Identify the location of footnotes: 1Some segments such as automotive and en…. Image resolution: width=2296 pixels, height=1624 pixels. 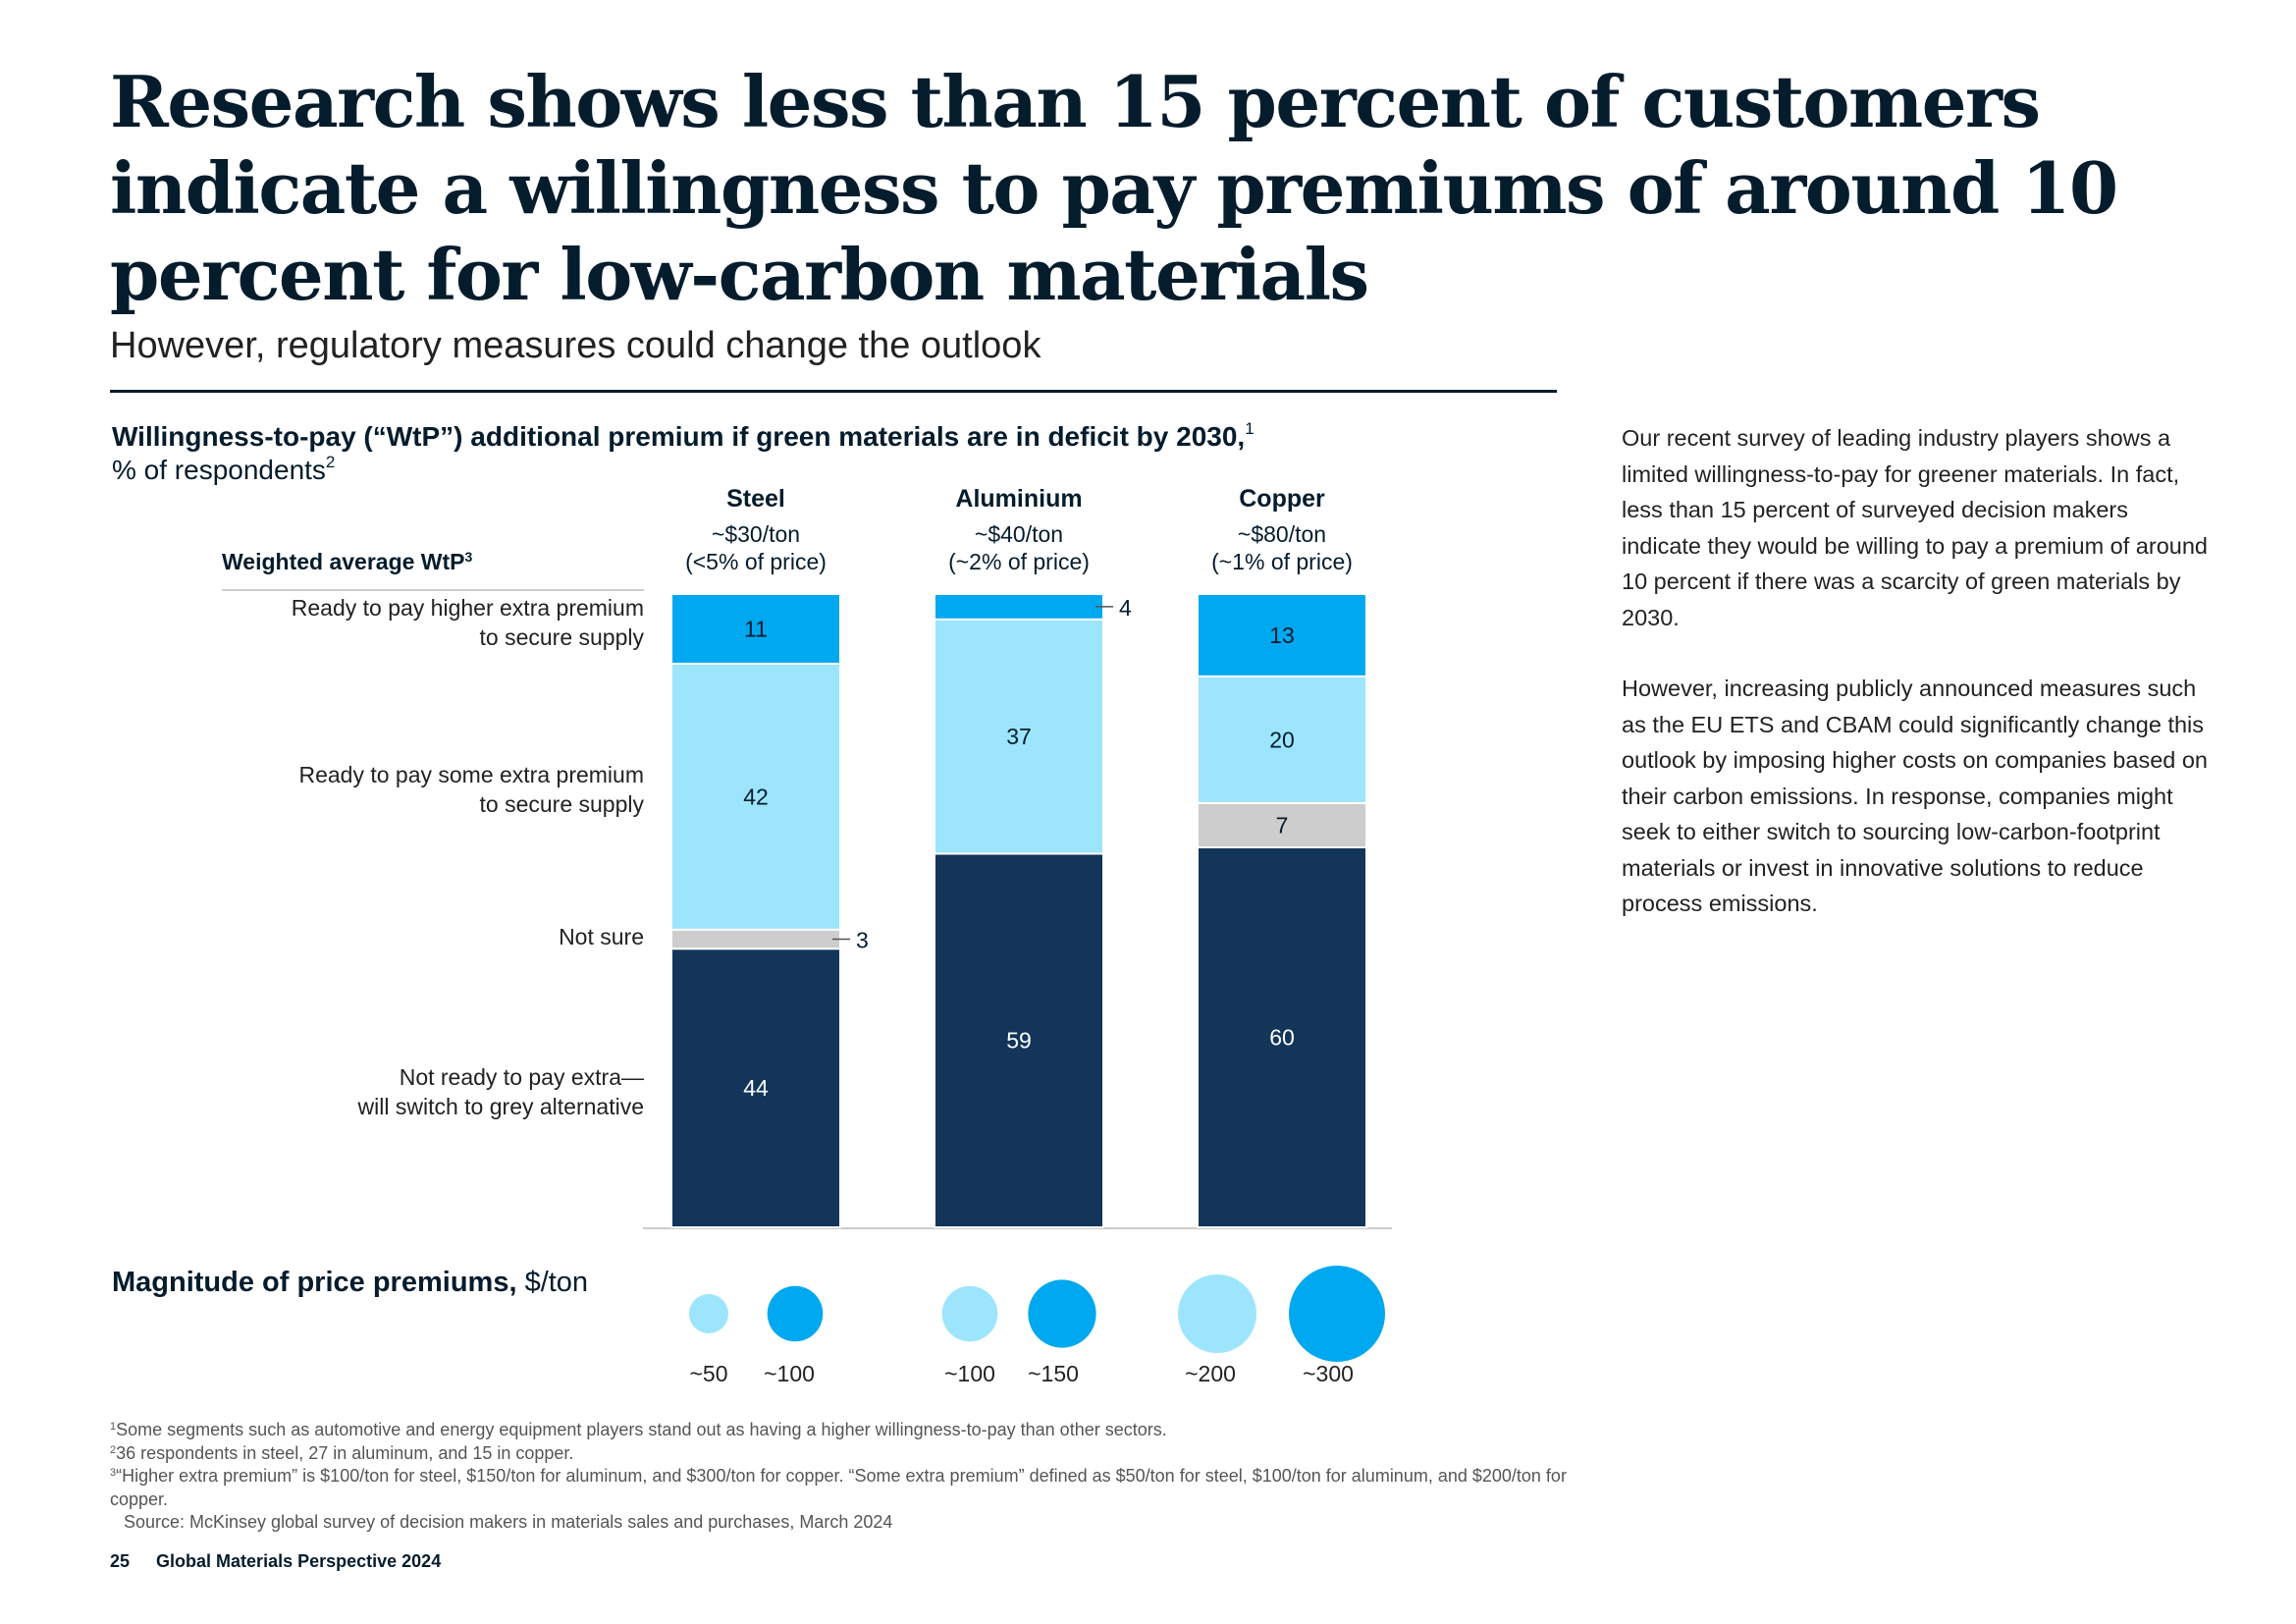
(846, 1477).